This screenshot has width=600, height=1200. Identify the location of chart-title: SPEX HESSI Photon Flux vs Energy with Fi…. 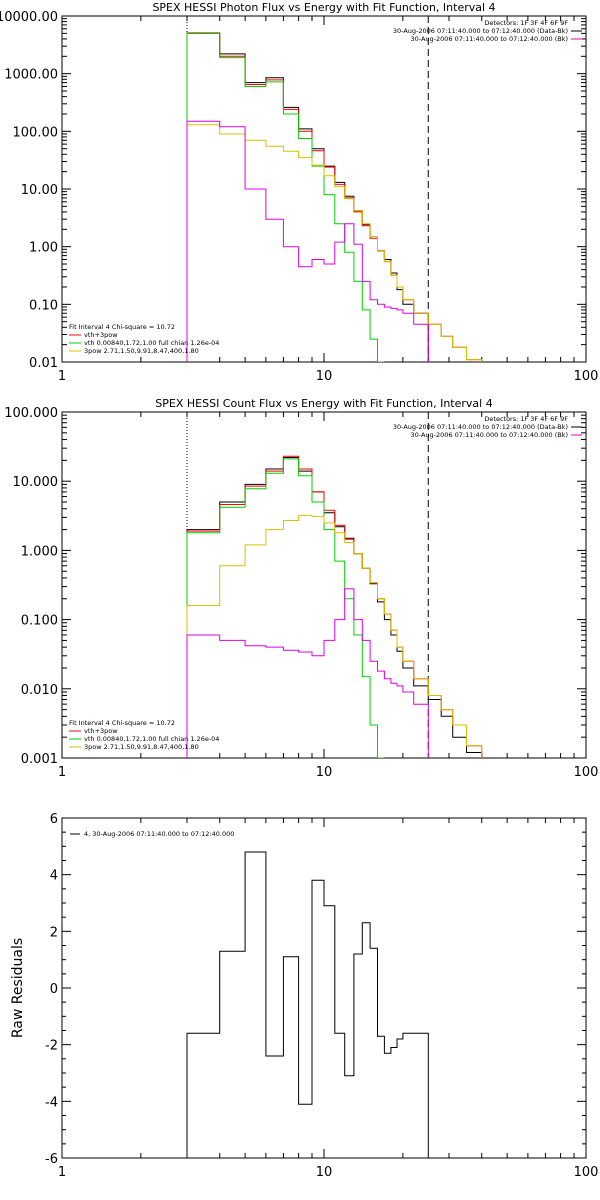
(323, 7).